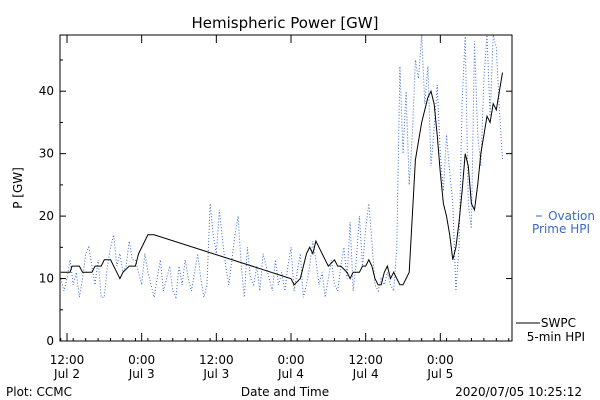 The height and width of the screenshot is (400, 600). I want to click on y-tick-label: 40, so click(46, 91).